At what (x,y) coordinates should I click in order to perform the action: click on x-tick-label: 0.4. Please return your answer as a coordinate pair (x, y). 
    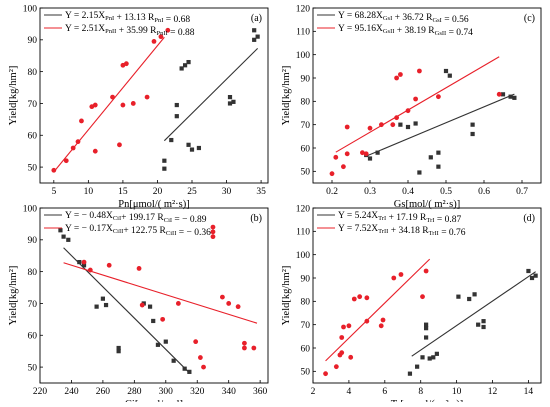
    Looking at the image, I should click on (408, 192).